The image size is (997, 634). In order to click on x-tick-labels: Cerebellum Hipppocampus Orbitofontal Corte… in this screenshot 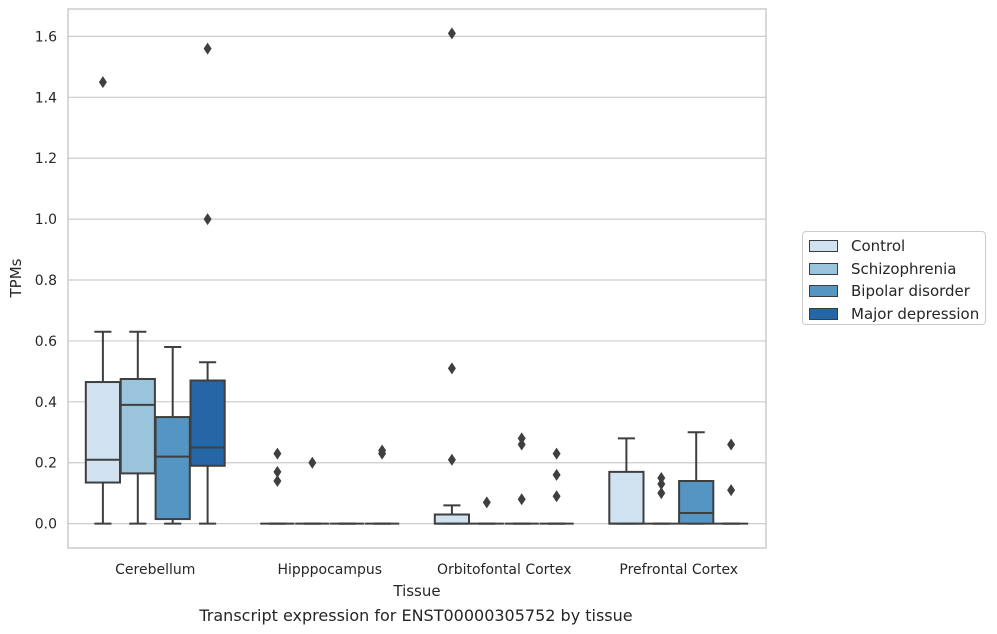, I will do `click(426, 570)`.